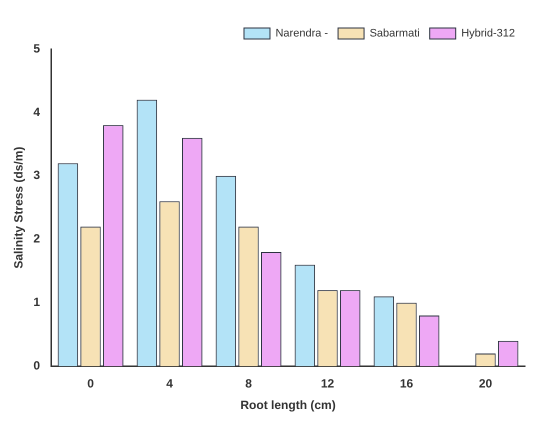 Image resolution: width=537 pixels, height=425 pixels. I want to click on x-axis-title: Root length (cm), so click(288, 405).